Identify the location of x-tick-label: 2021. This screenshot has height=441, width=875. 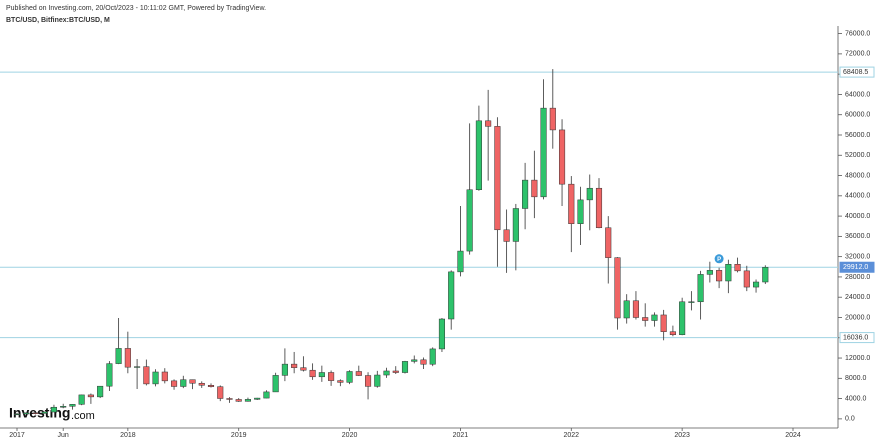
(461, 435).